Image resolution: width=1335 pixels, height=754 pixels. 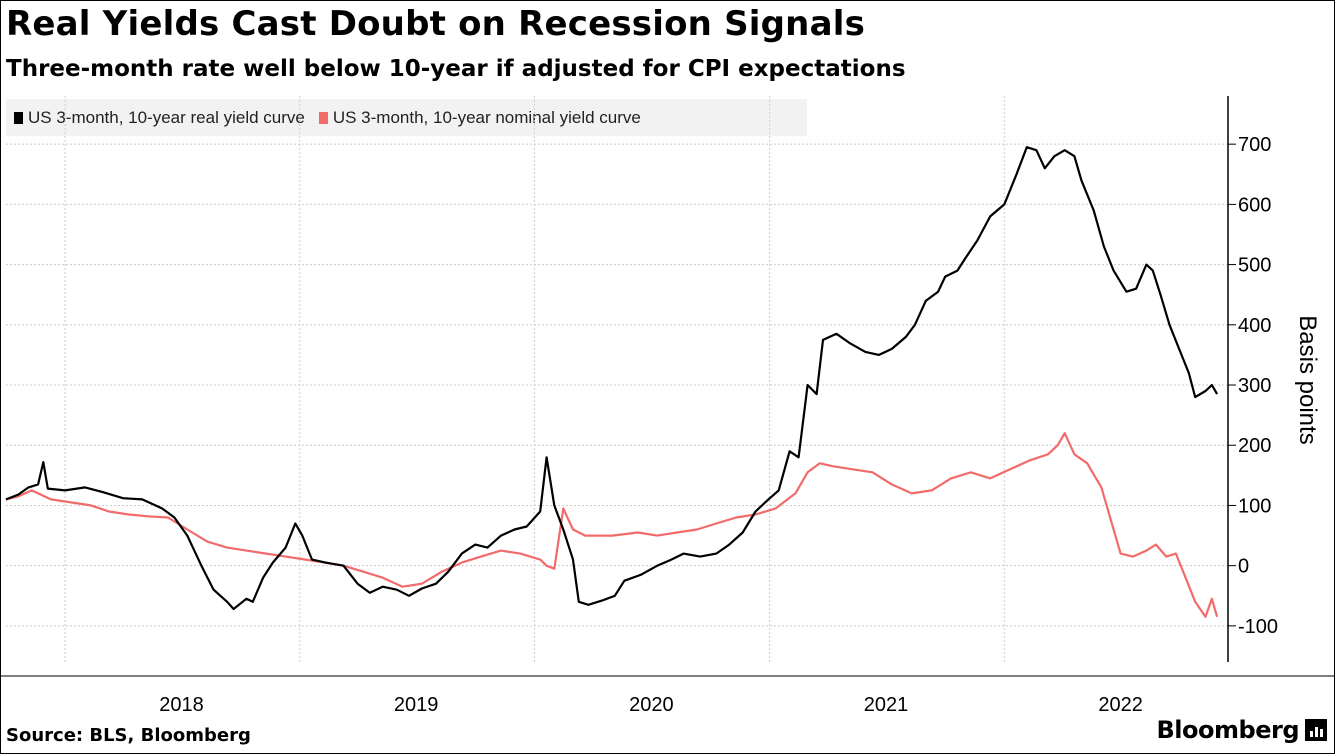 I want to click on y-axis-label: Basis points, so click(x=1307, y=379).